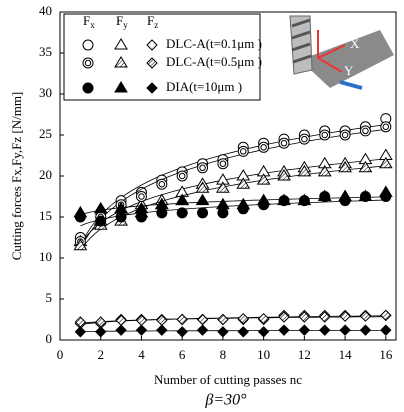 The height and width of the screenshot is (412, 404). Describe the element at coordinates (45, 174) in the screenshot. I see `y-tick-label: 20` at that location.